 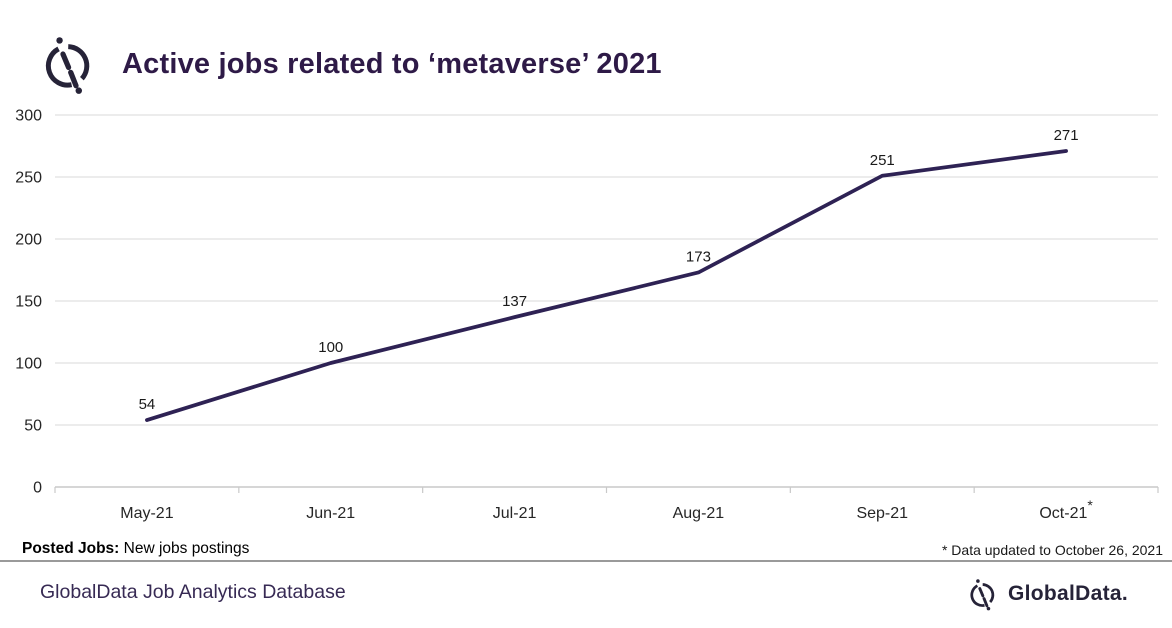 What do you see at coordinates (699, 513) in the screenshot?
I see `svg-text: Aug-21` at bounding box center [699, 513].